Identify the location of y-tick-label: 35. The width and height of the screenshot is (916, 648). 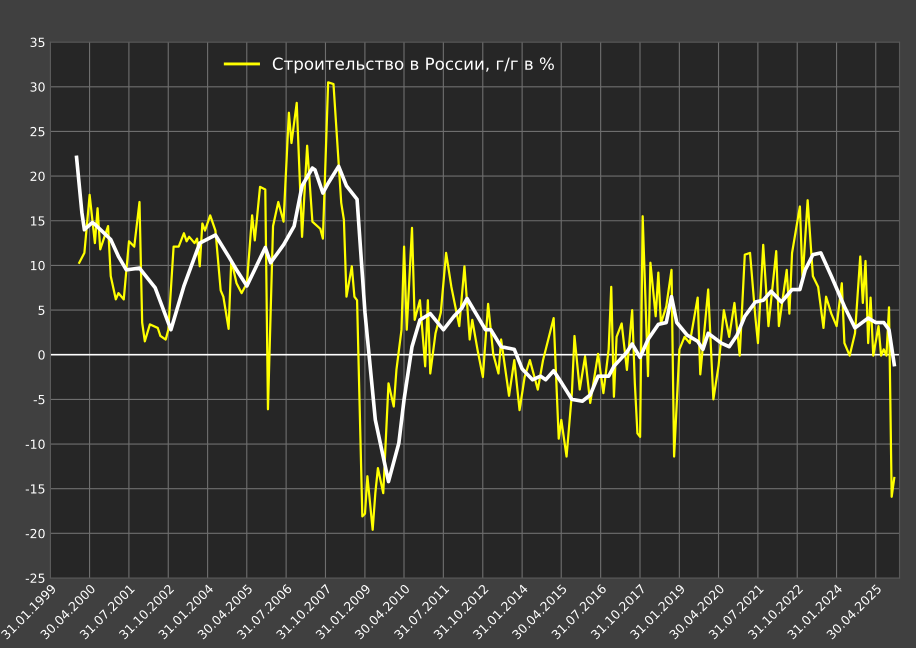
(37, 43).